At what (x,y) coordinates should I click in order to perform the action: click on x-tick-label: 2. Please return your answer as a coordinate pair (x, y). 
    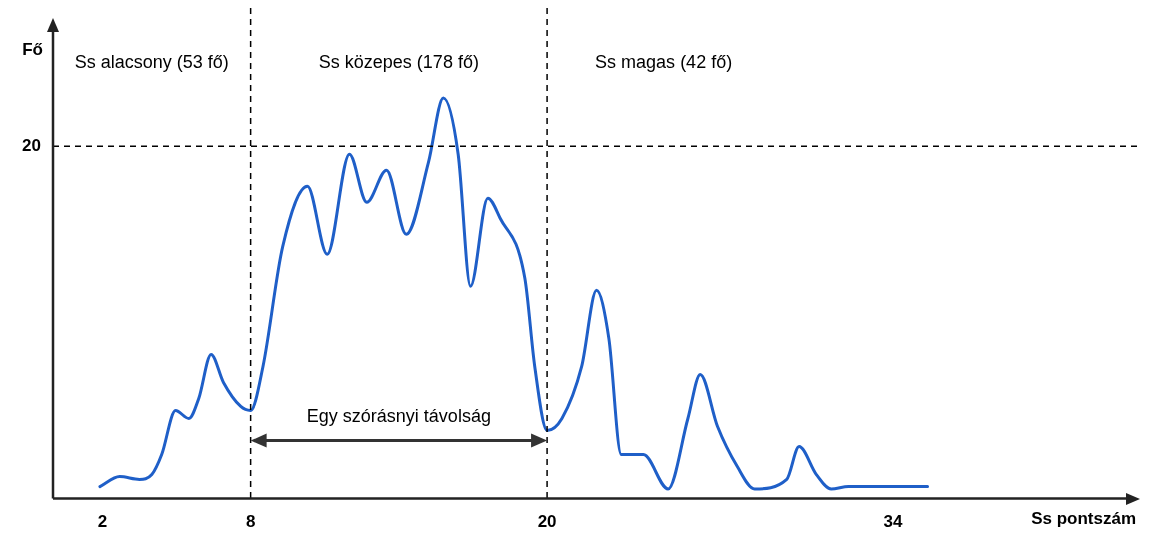
    Looking at the image, I should click on (102, 522).